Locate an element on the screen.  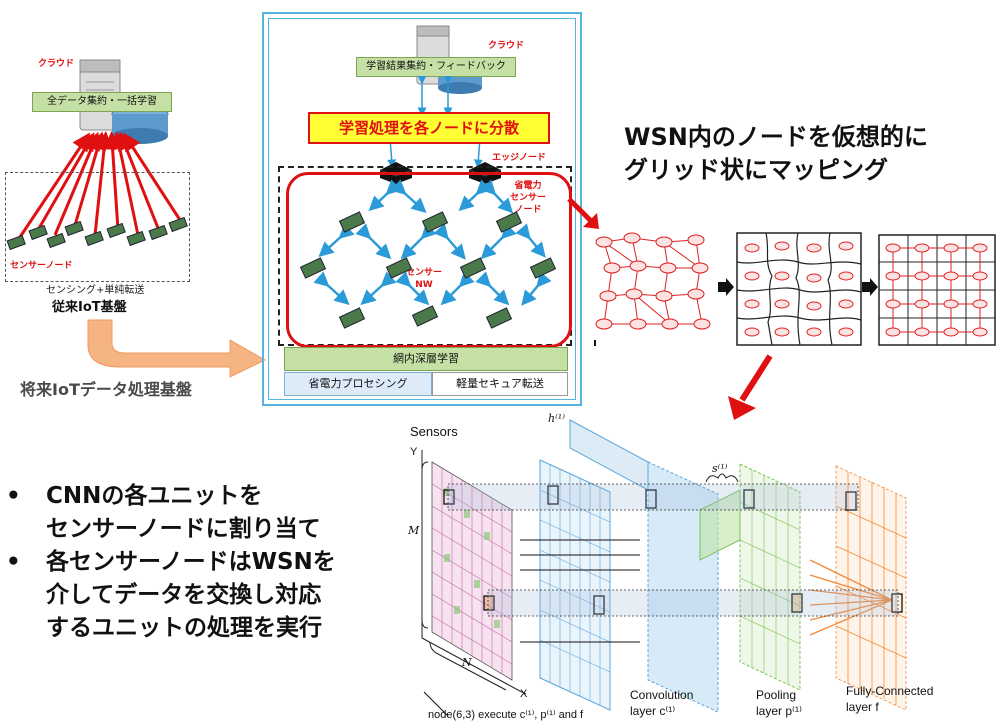
fc-layer-label-1: Fully-Connected is located at coordinates (890, 691).